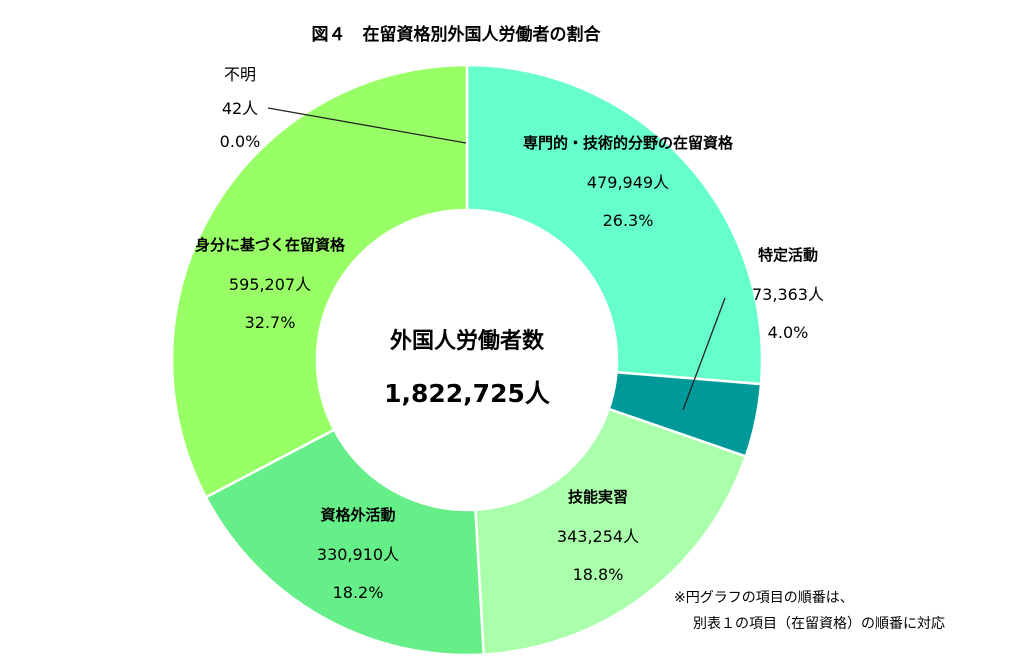 This screenshot has width=1024, height=666. Describe the element at coordinates (704, 354) in the screenshot. I see `leader-line-designated-activities` at that location.